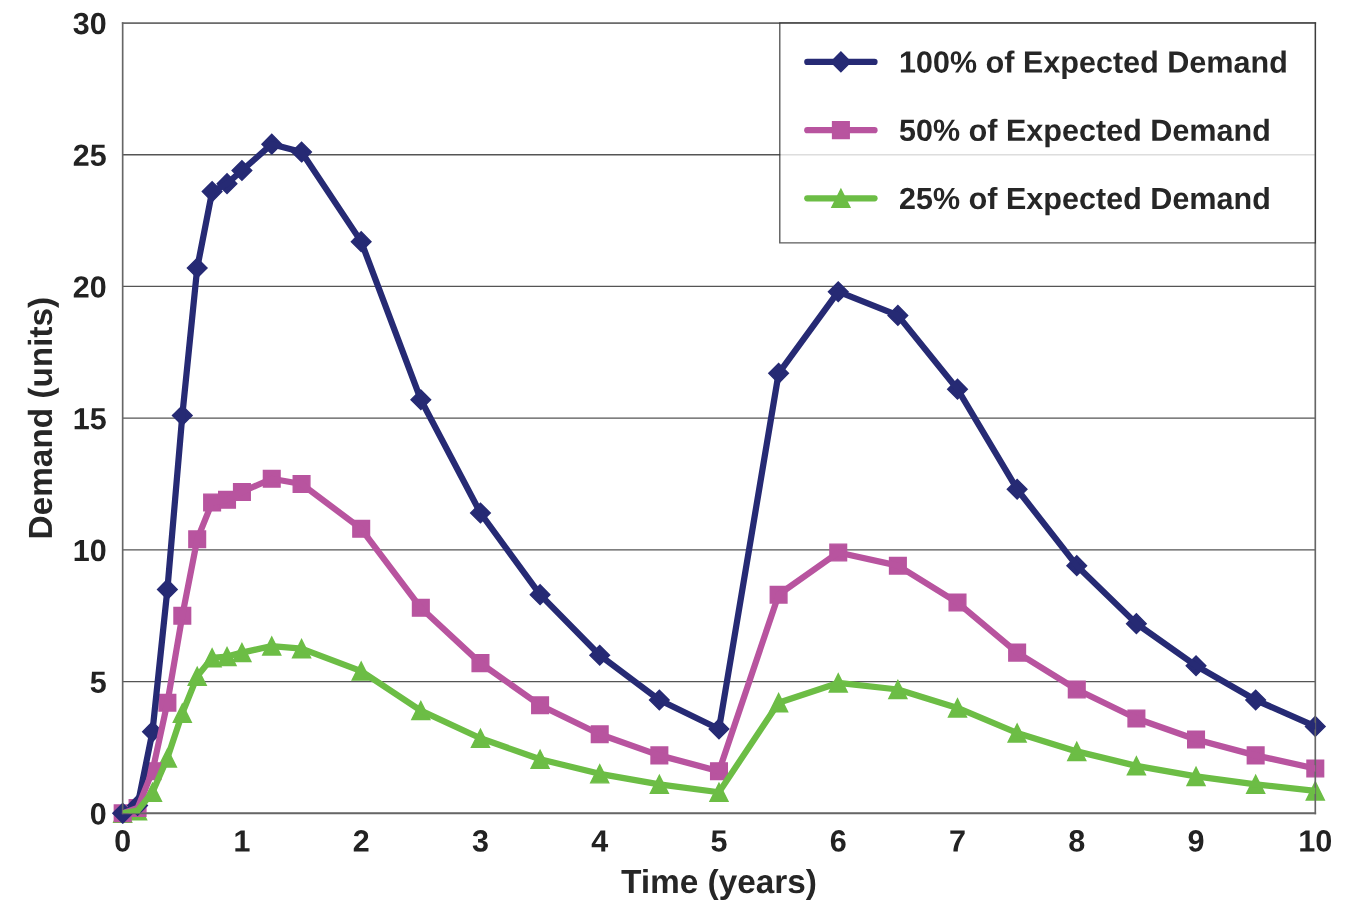  I want to click on x-tick-label: 0, so click(122, 841).